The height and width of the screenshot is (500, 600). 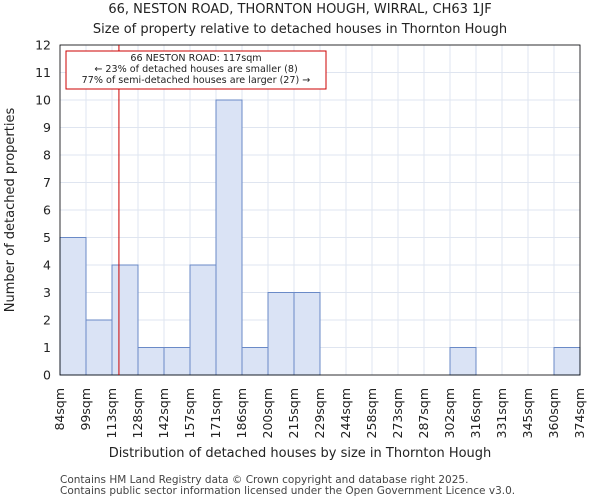 What do you see at coordinates (215, 413) in the screenshot?
I see `x-tick-label: 171sqm` at bounding box center [215, 413].